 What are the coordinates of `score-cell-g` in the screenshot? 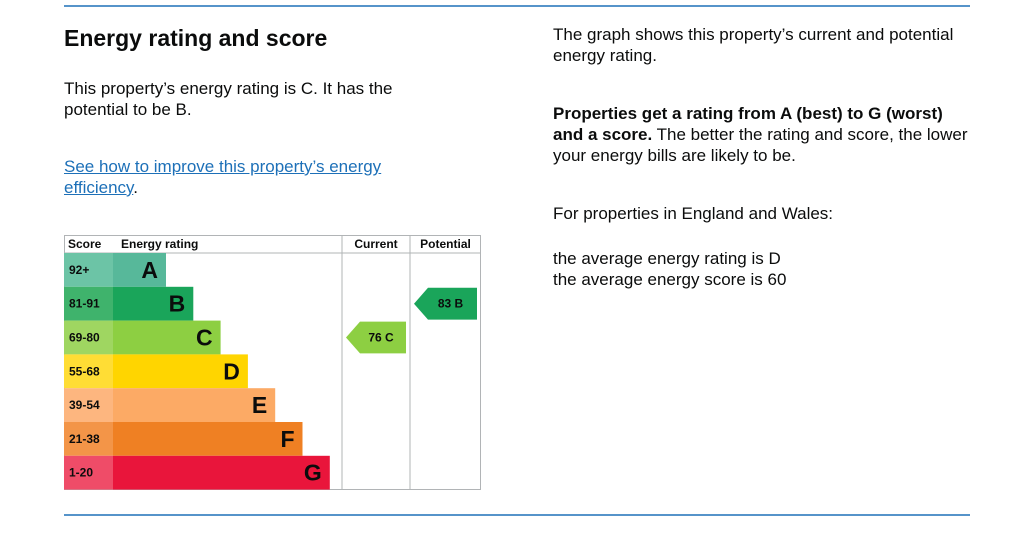 It's located at (88, 472).